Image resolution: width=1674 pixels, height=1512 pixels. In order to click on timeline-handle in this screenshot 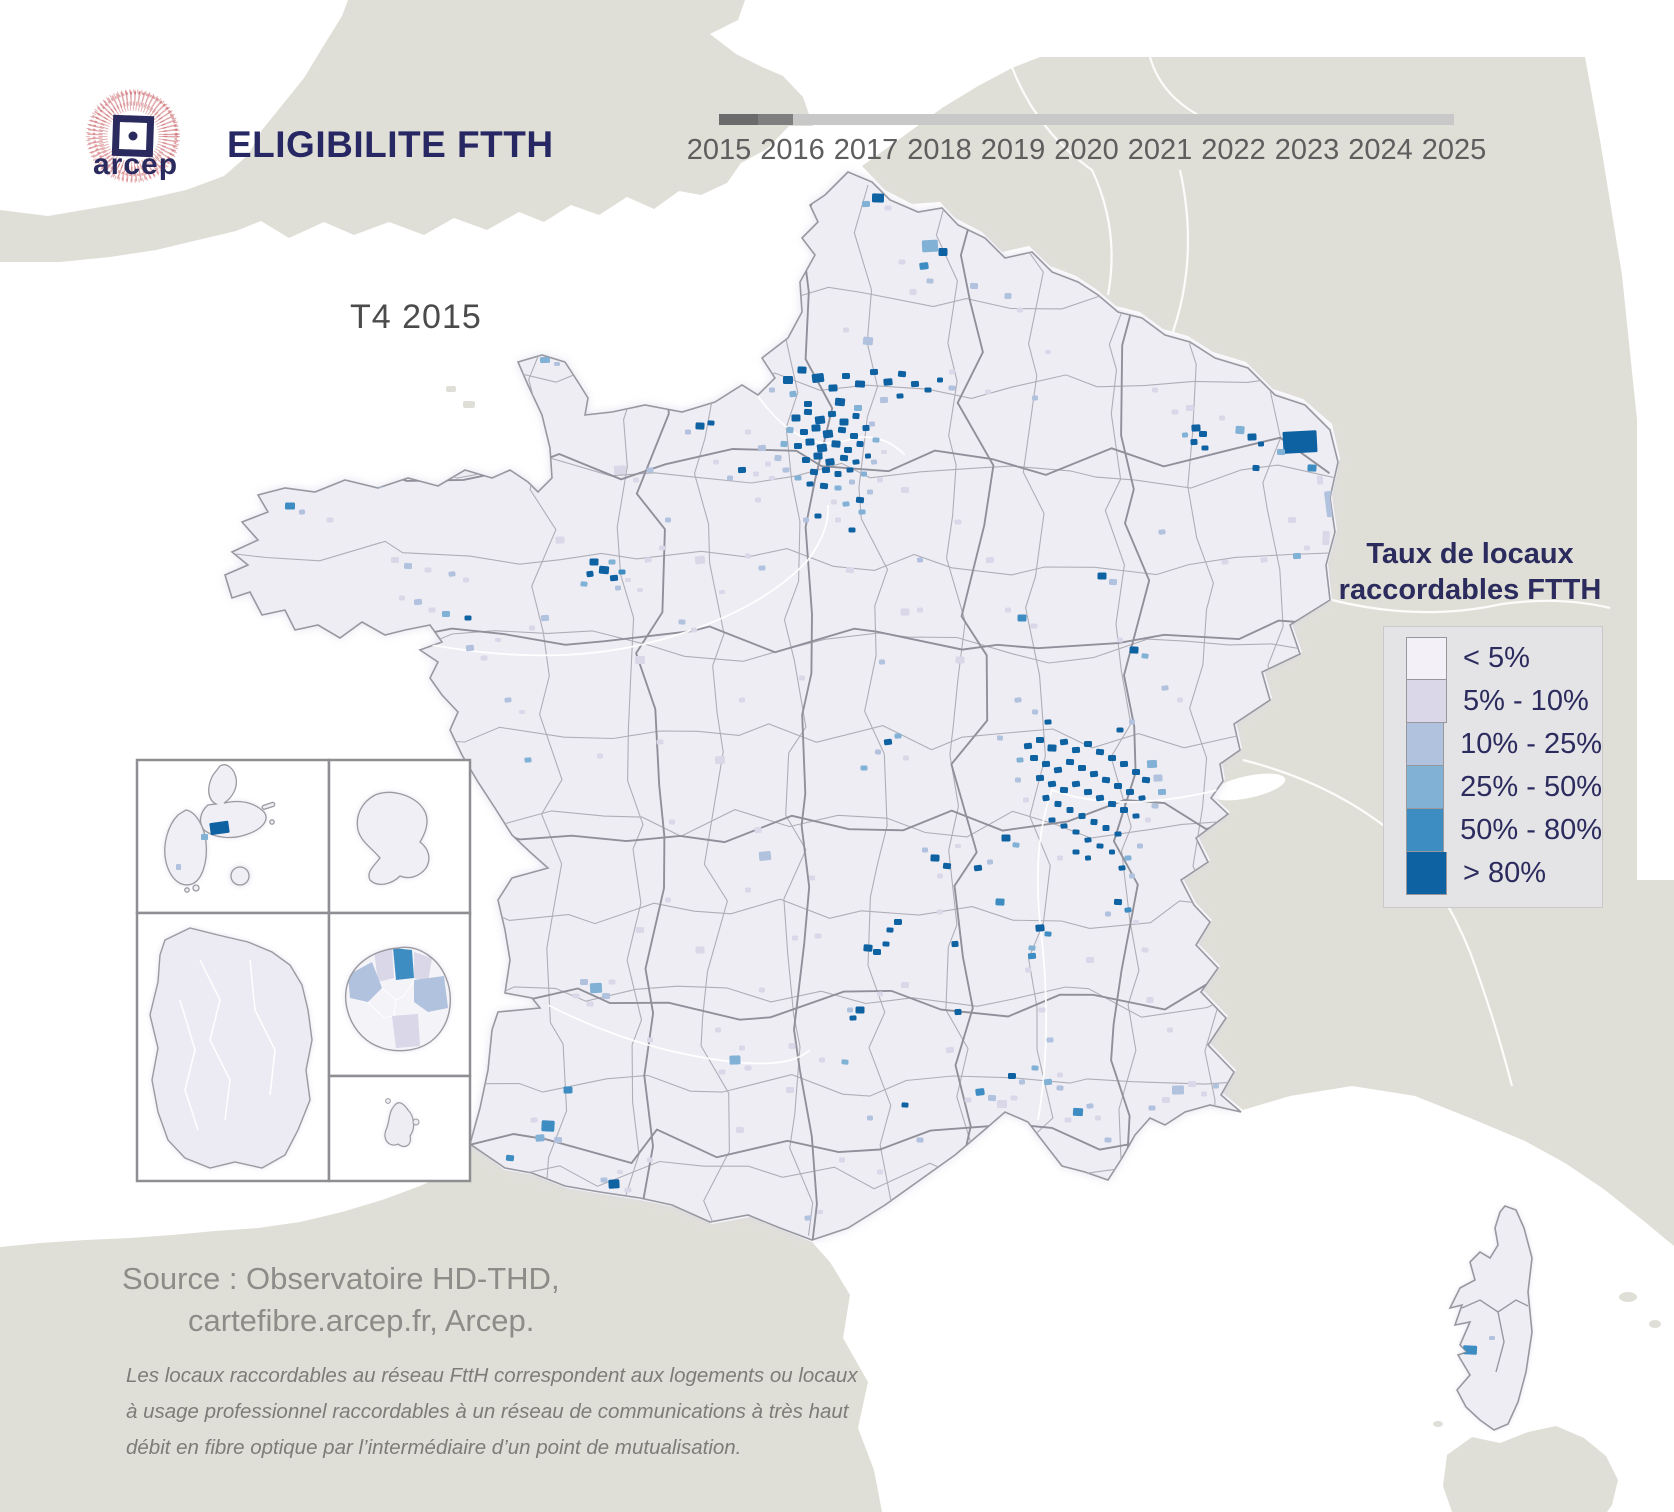, I will do `click(756, 119)`.